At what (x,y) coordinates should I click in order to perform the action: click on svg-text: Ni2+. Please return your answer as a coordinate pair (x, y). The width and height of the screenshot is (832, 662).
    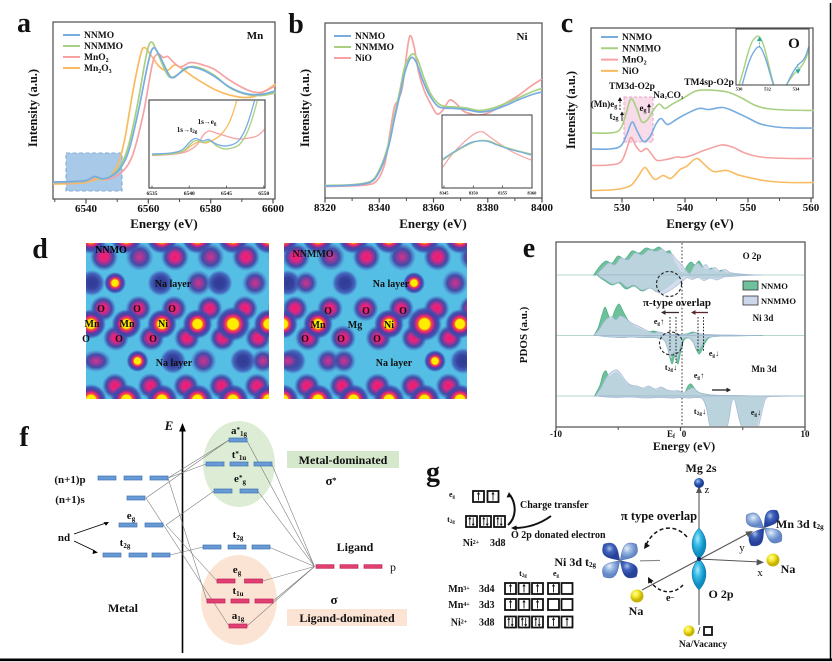
    Looking at the image, I should click on (459, 623).